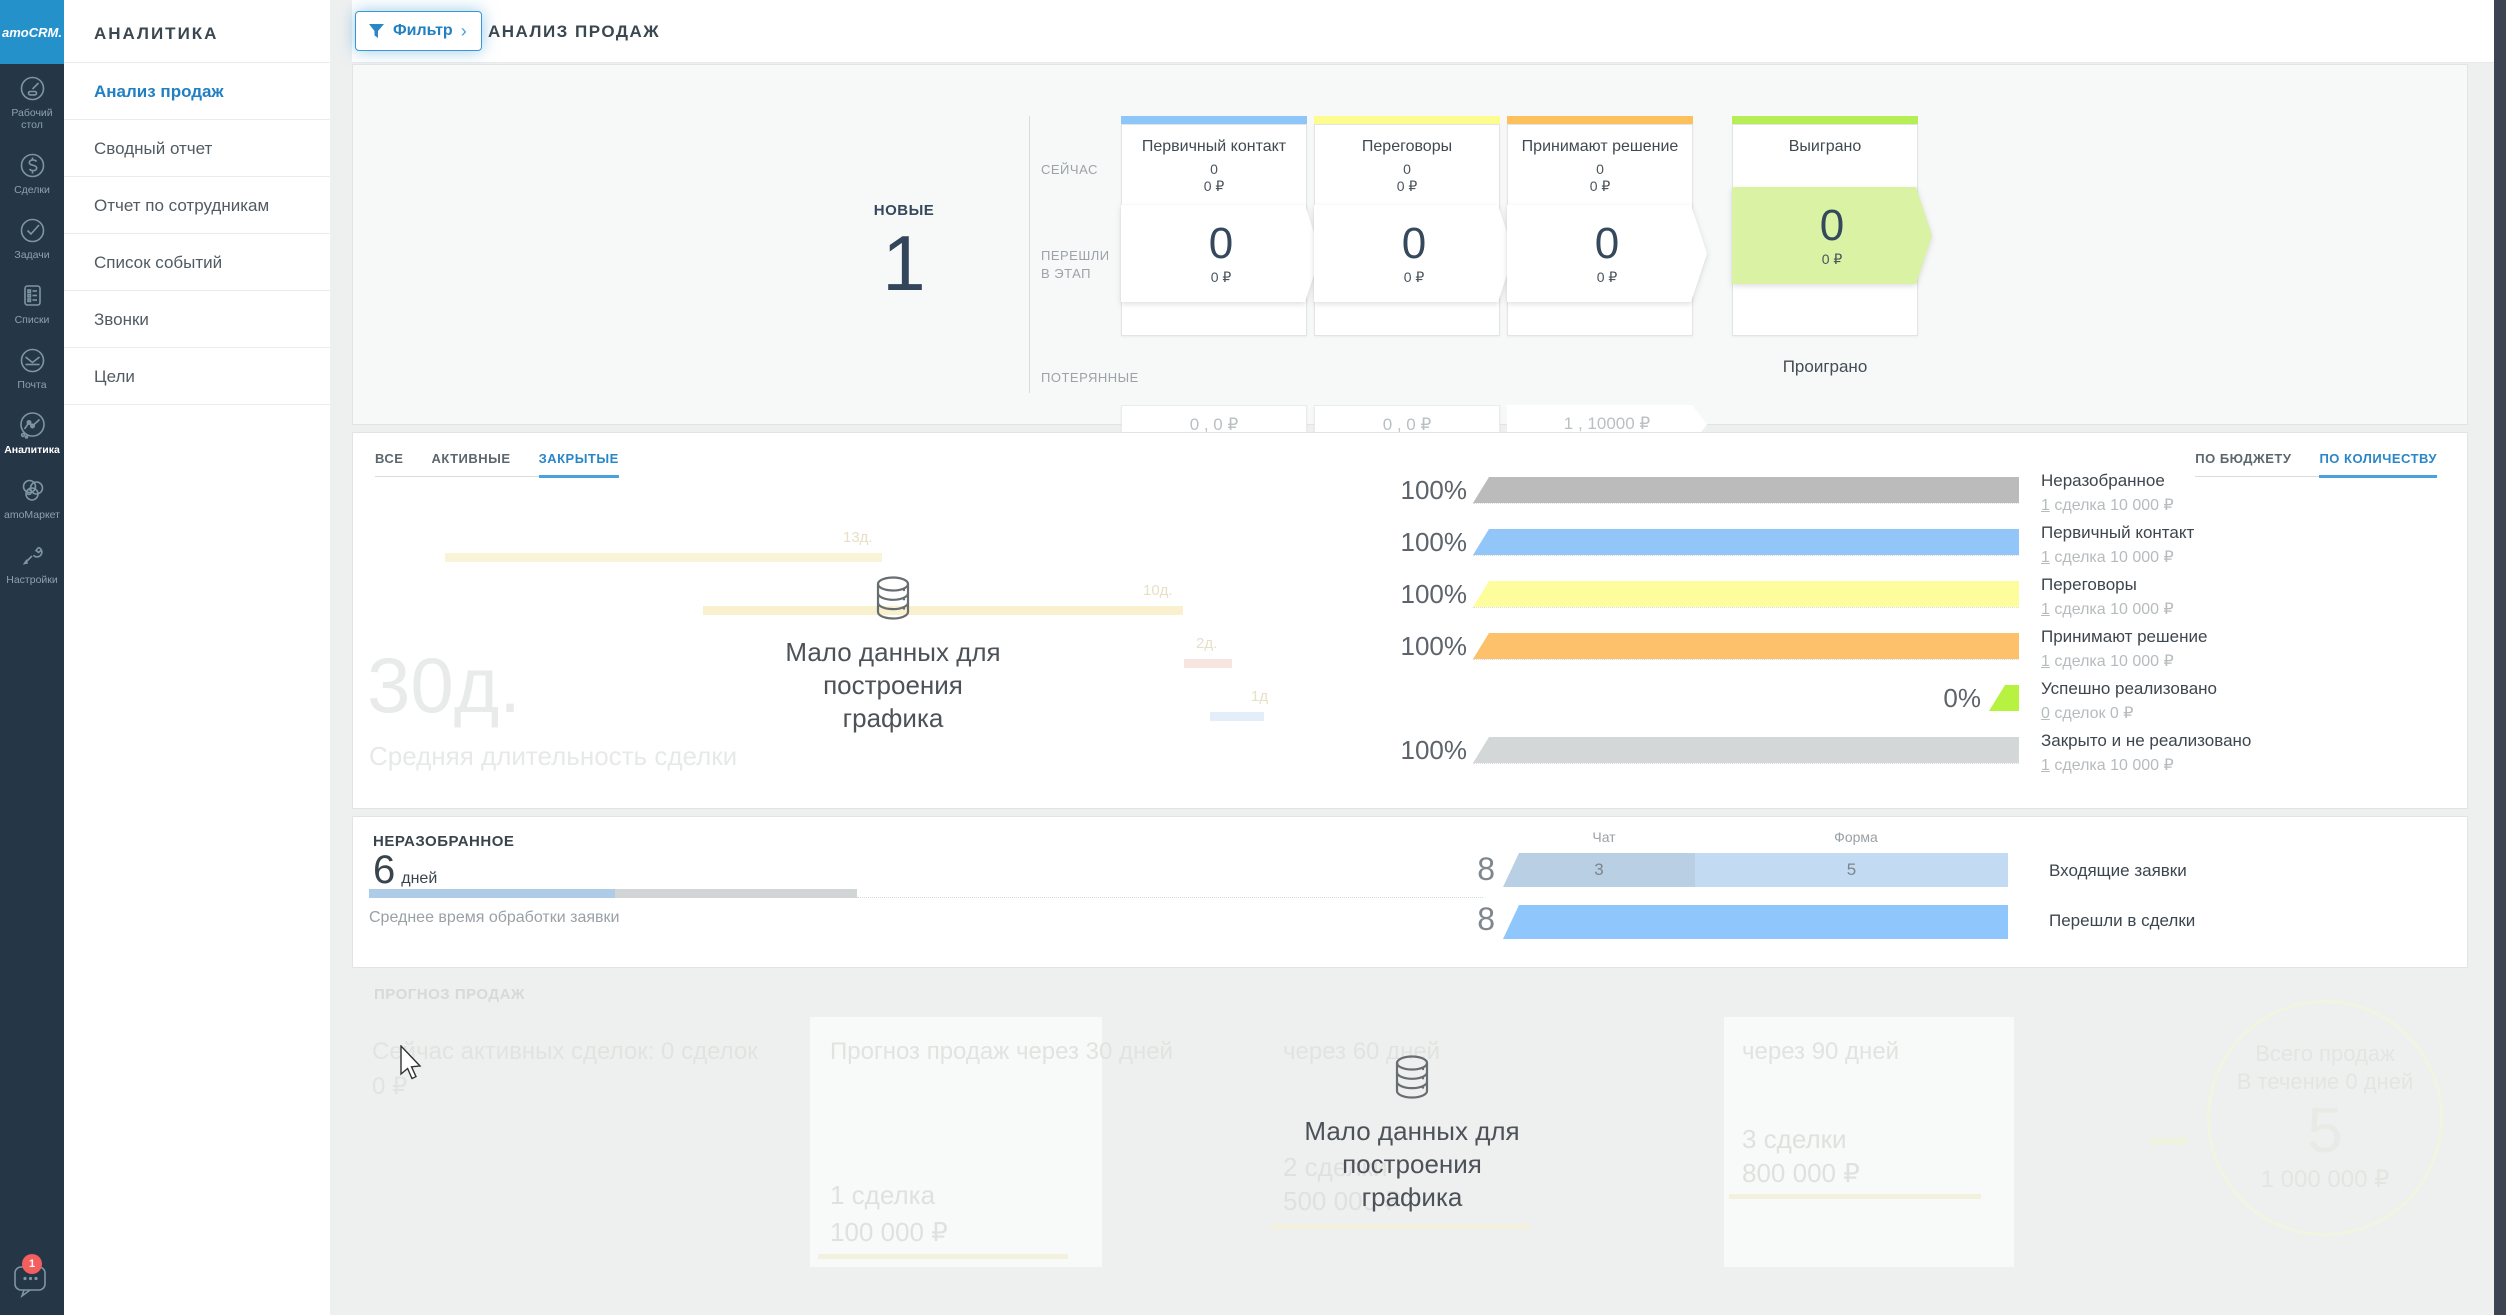  I want to click on ghost-bar-label: 1д, so click(1260, 696).